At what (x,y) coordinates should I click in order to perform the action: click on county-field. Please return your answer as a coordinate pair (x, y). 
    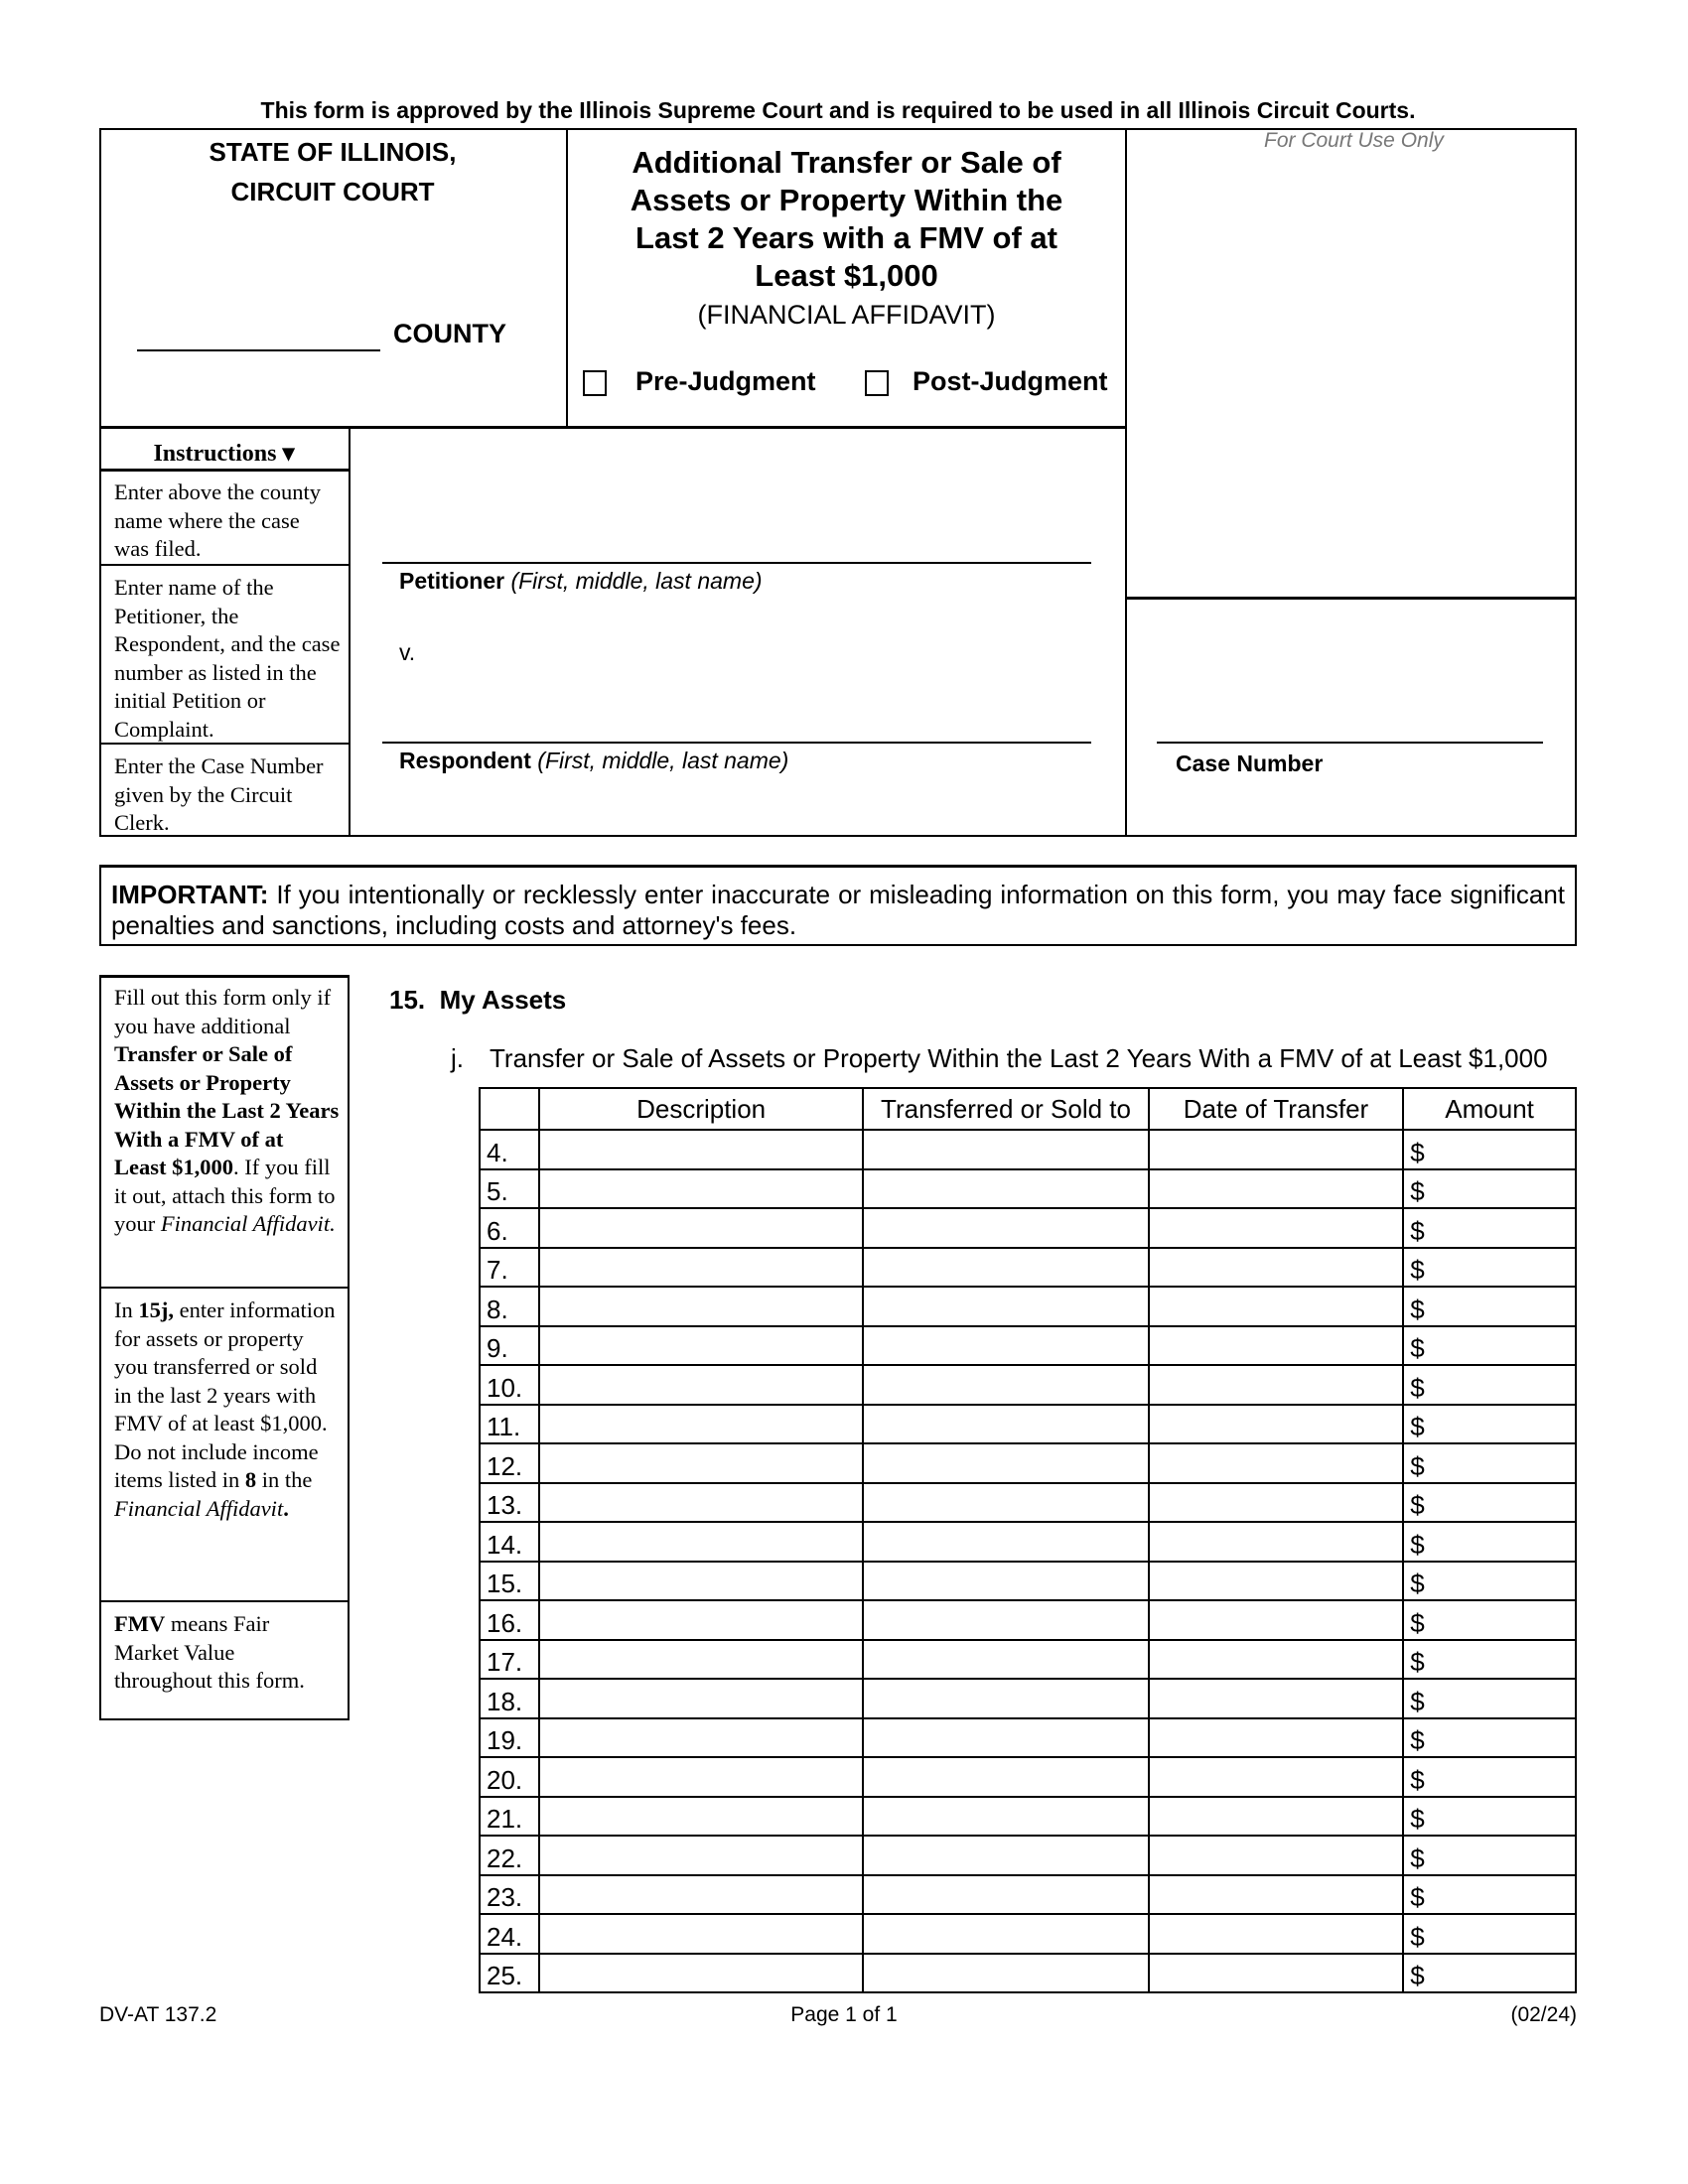
    Looking at the image, I should click on (258, 334).